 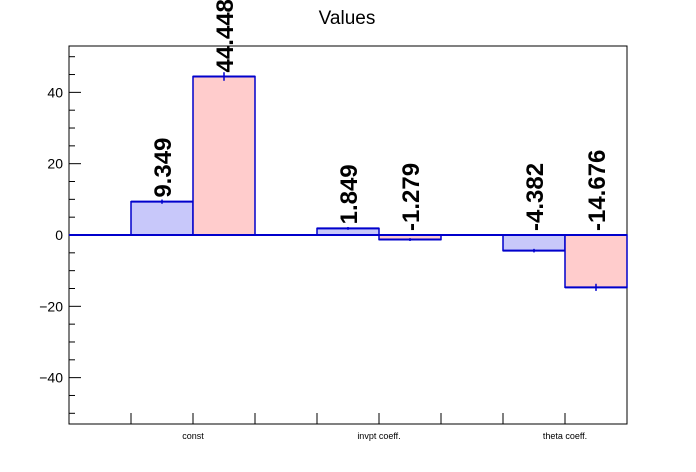 I want to click on x-tick-label: const, so click(x=193, y=436).